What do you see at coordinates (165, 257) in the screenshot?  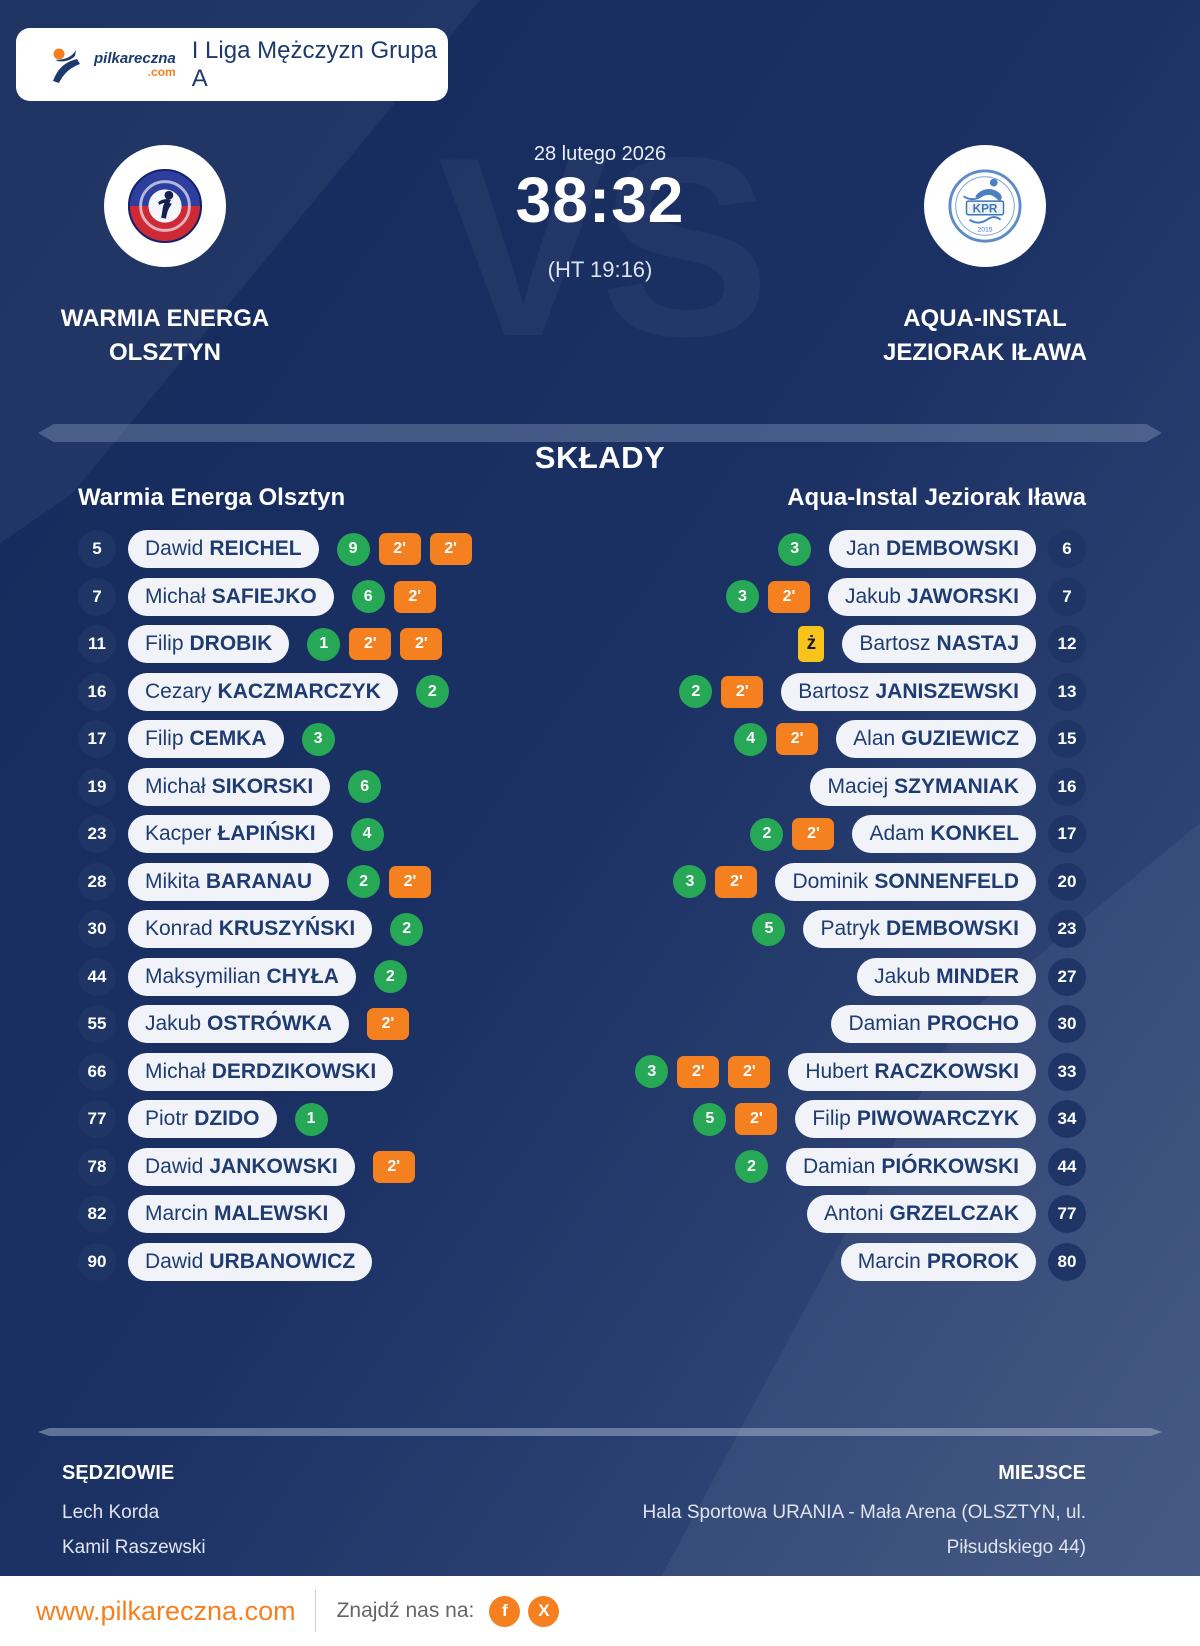 I see `home-team-block: WARMIA ENERGA OLSZTYN` at bounding box center [165, 257].